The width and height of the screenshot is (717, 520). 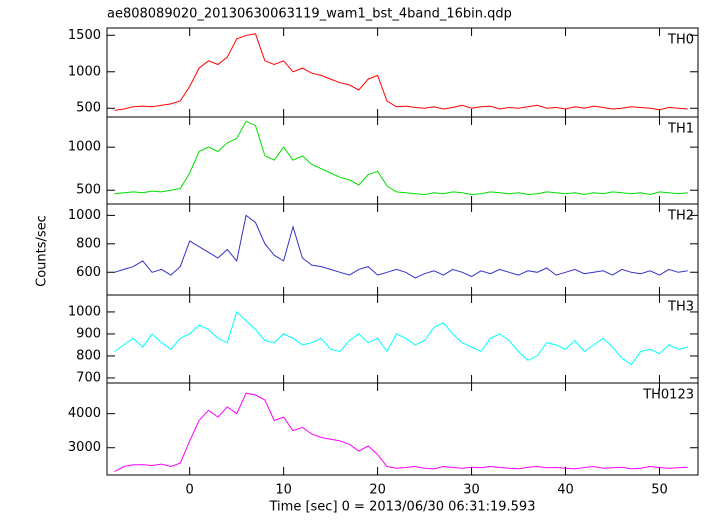 I want to click on x-tick-label: 20, so click(x=377, y=490).